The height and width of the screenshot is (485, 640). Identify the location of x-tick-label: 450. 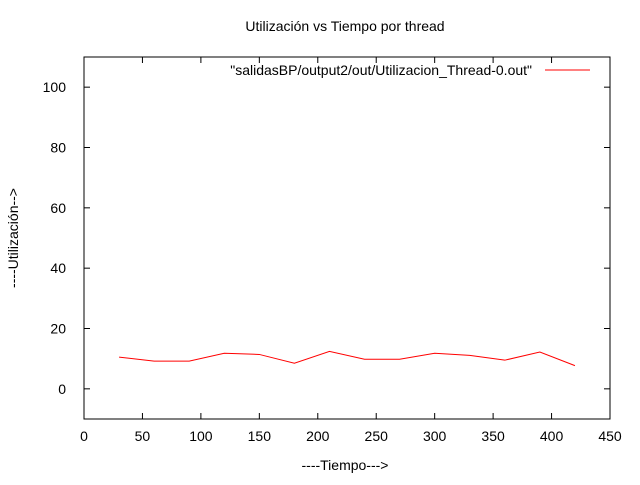
(610, 436).